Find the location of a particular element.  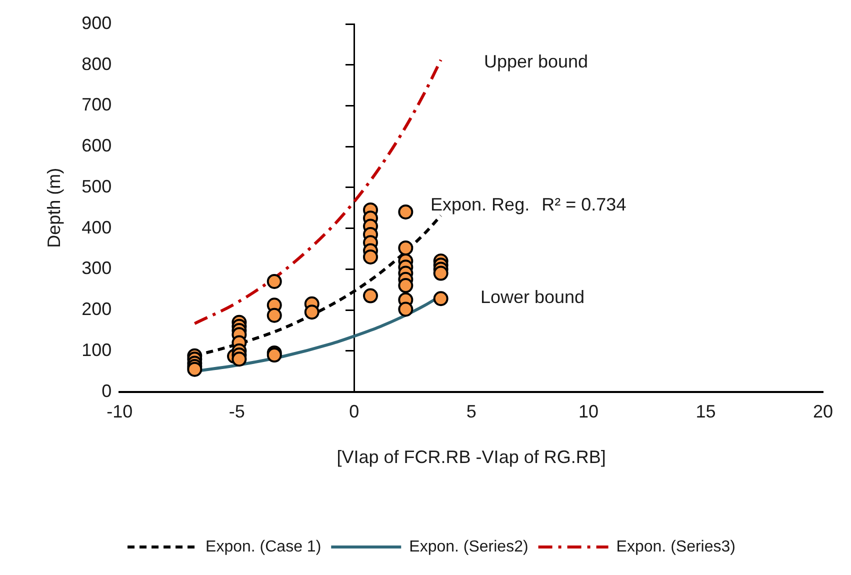

y-tick-label: 100 is located at coordinates (97, 350).